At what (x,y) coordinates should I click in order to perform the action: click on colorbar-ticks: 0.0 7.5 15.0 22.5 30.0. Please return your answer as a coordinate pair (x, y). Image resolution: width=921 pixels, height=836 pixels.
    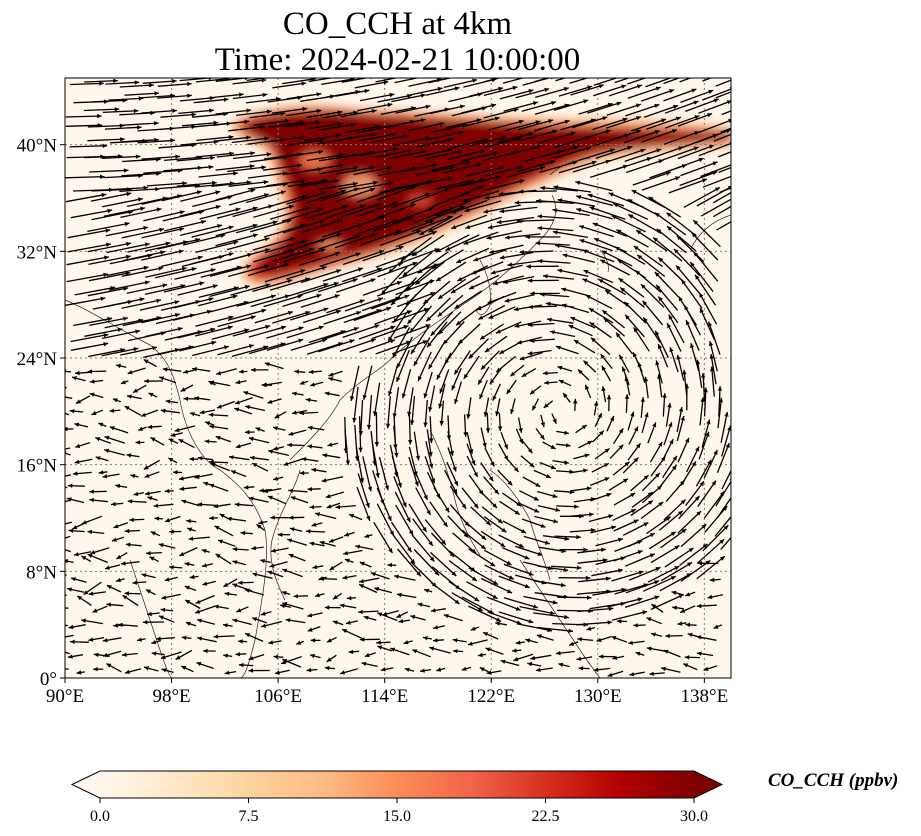
    Looking at the image, I should click on (399, 811).